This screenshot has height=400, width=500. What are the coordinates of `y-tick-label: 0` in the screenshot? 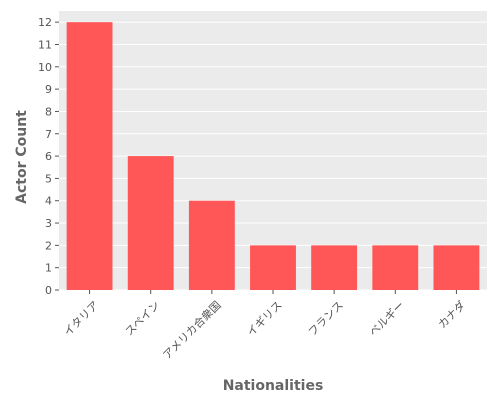 It's located at (48, 290).